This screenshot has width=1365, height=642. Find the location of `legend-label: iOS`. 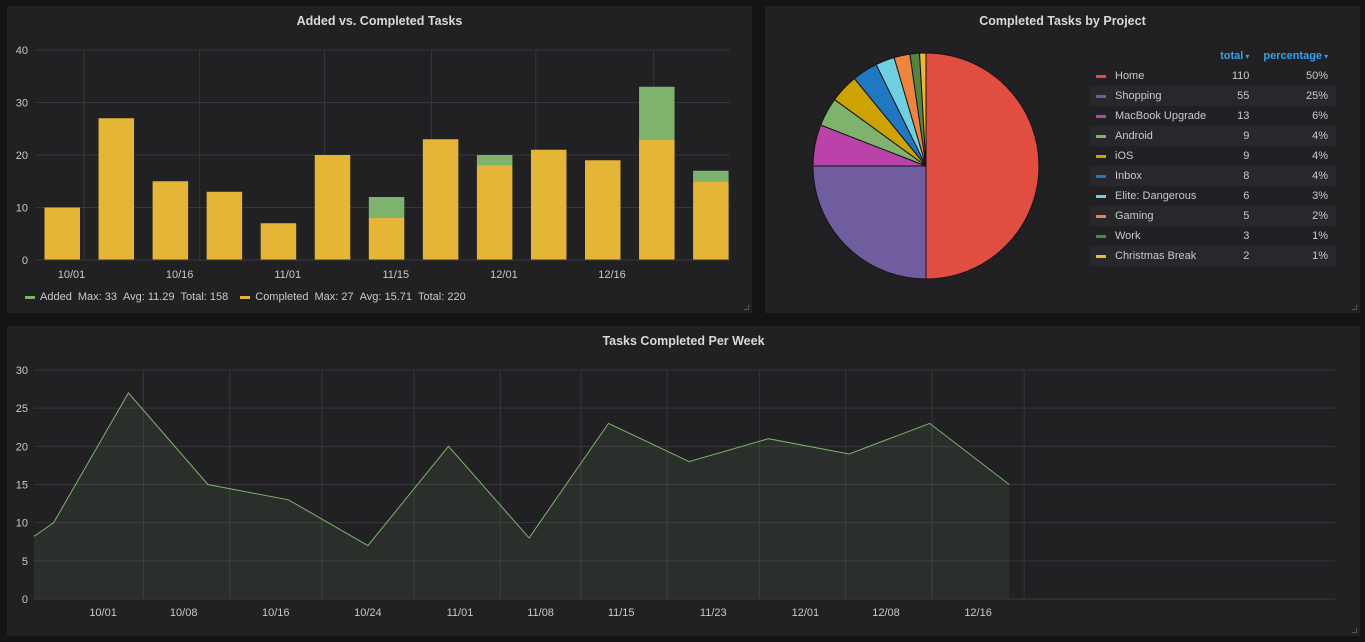

legend-label: iOS is located at coordinates (1124, 156).